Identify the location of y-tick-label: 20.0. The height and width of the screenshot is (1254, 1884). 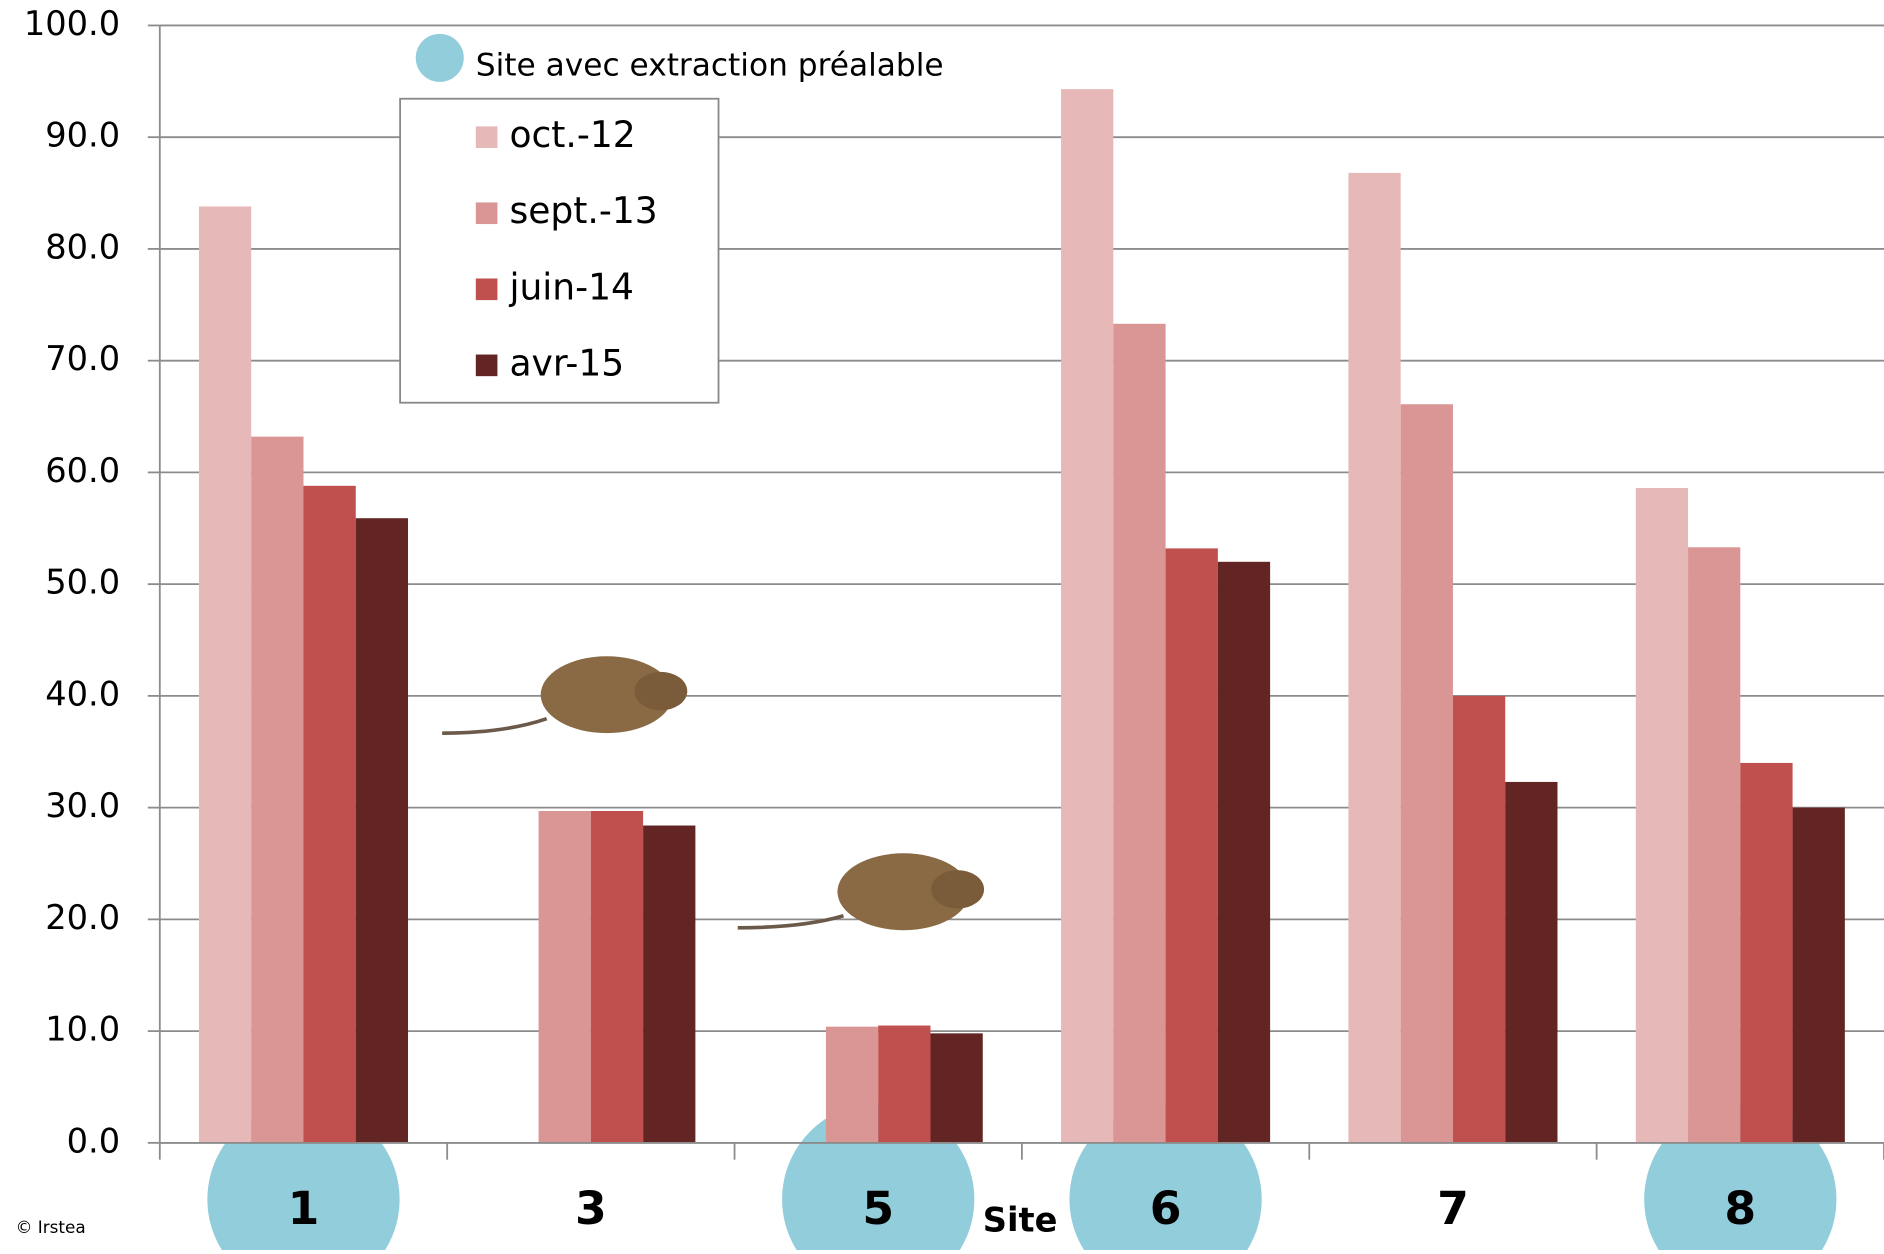
(82, 917).